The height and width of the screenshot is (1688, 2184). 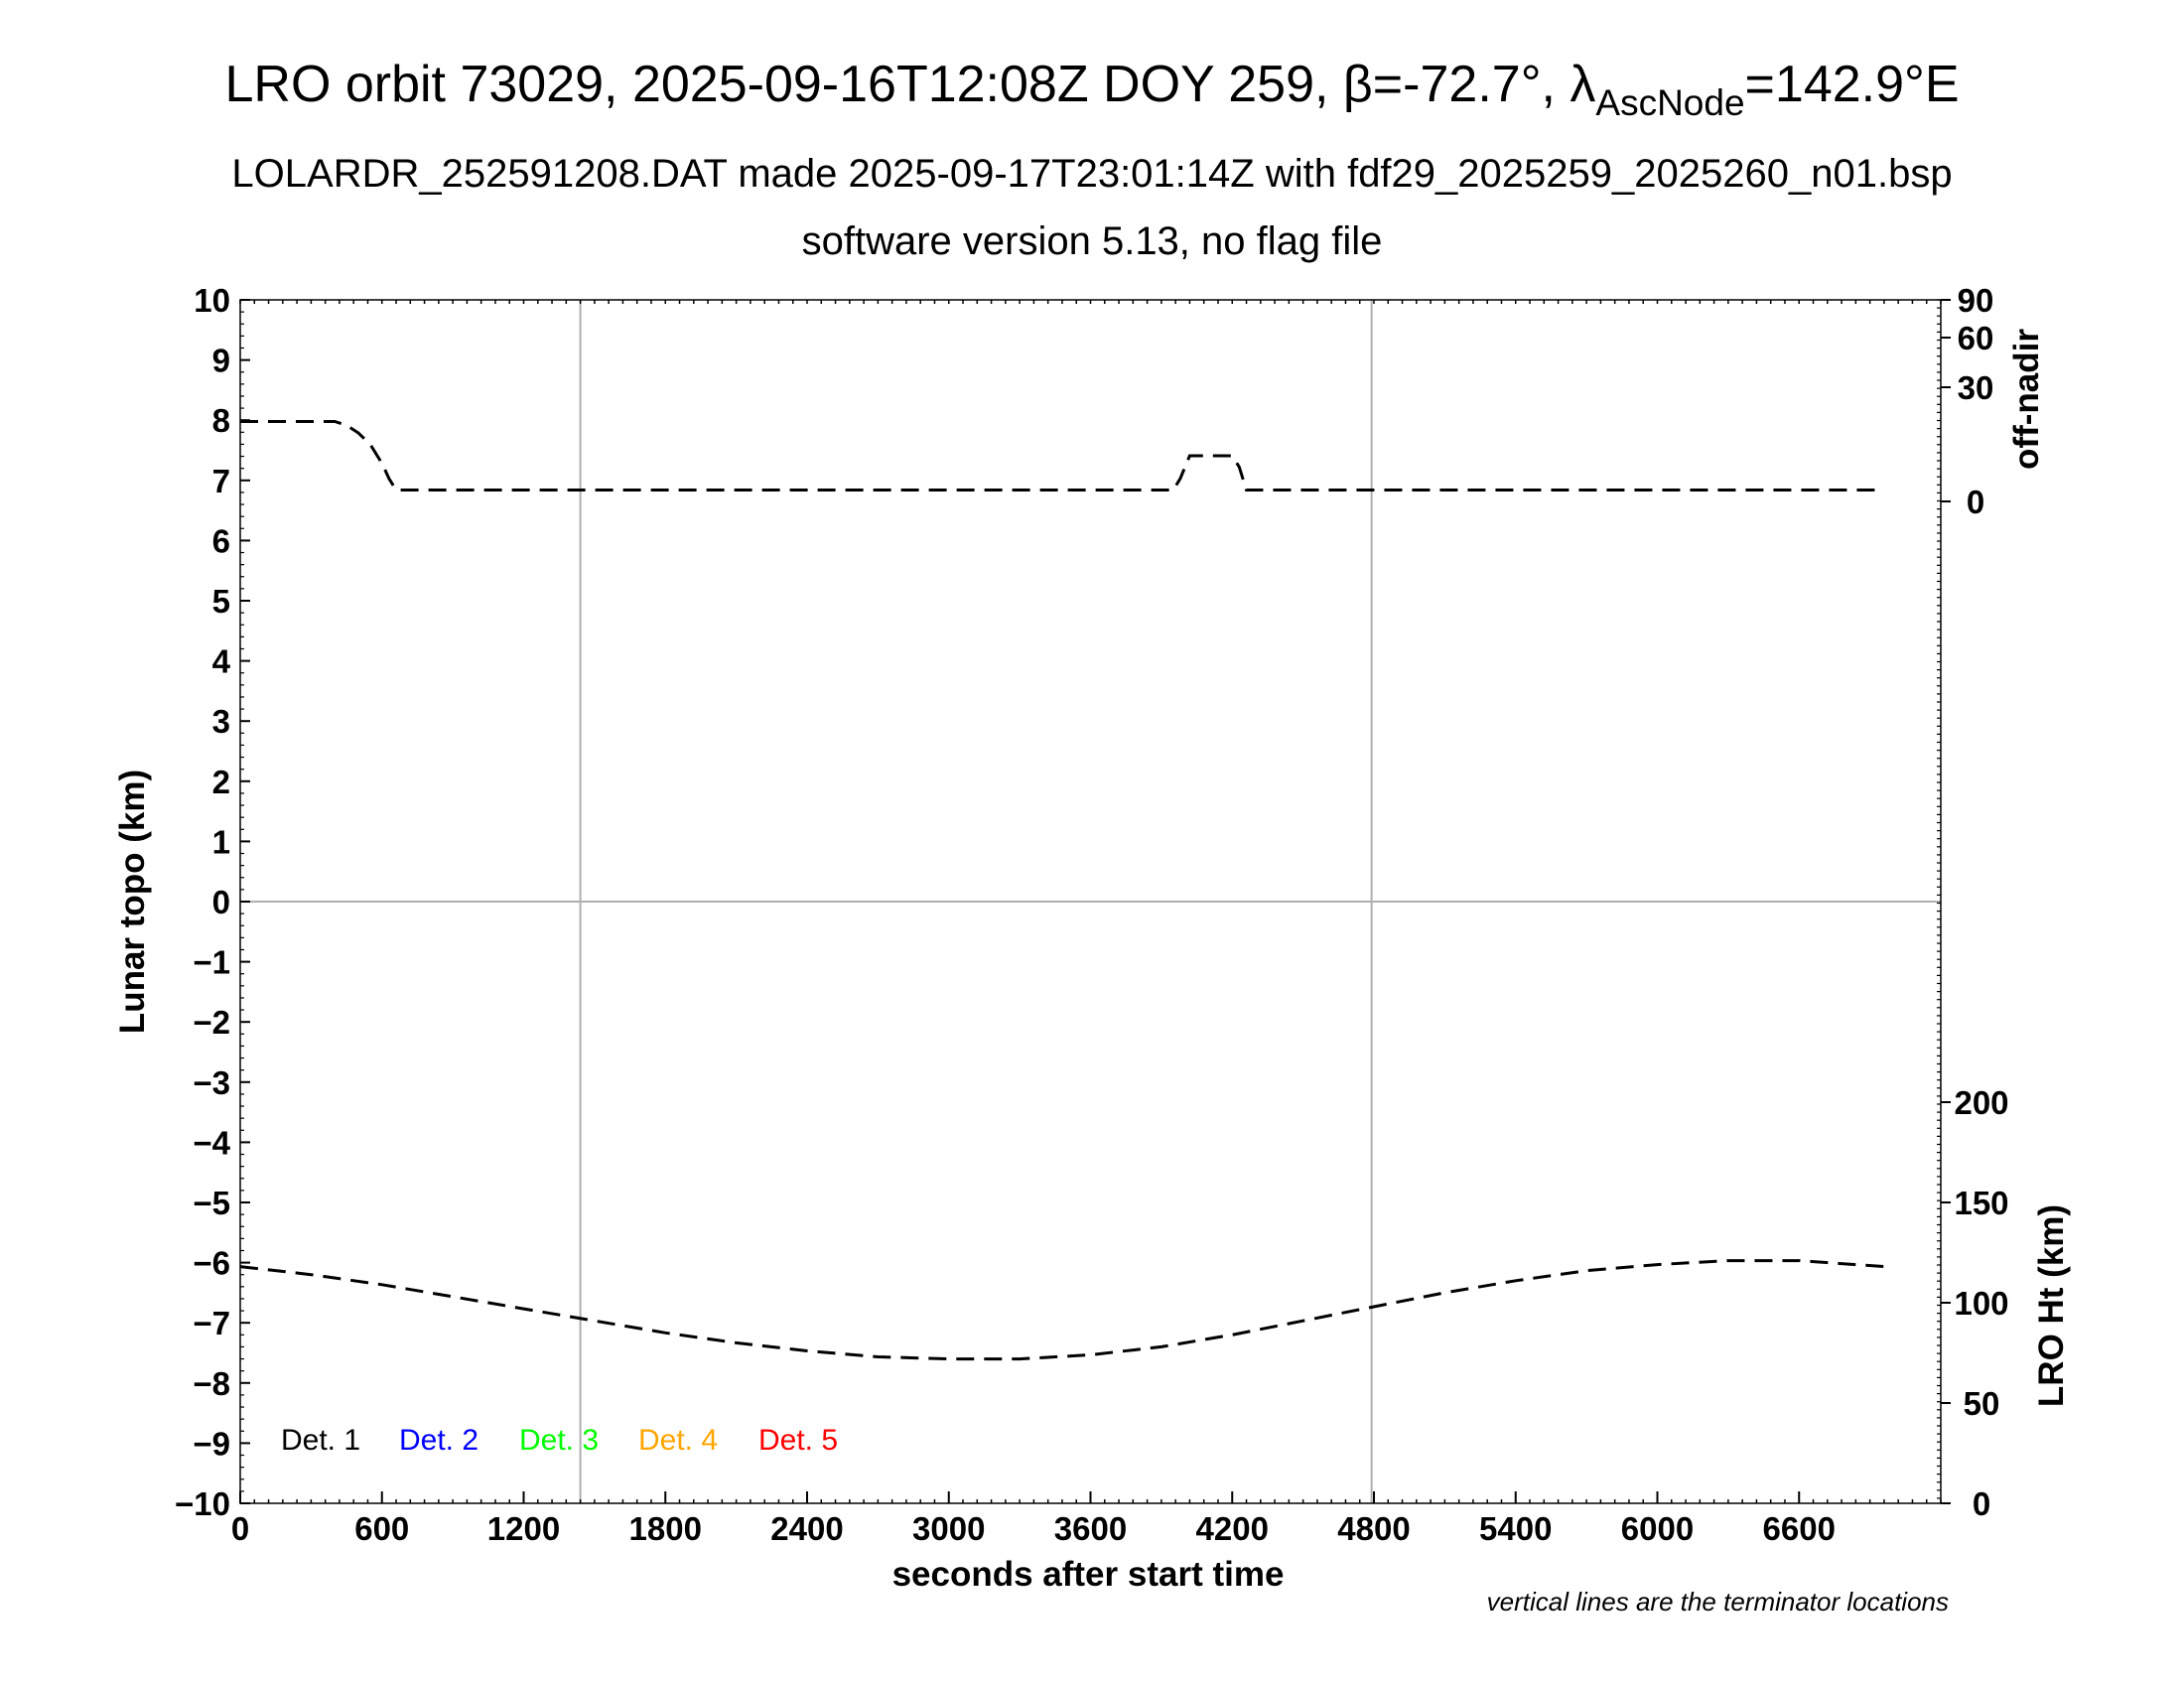 What do you see at coordinates (1088, 1574) in the screenshot?
I see `x-axis-title: seconds after start time` at bounding box center [1088, 1574].